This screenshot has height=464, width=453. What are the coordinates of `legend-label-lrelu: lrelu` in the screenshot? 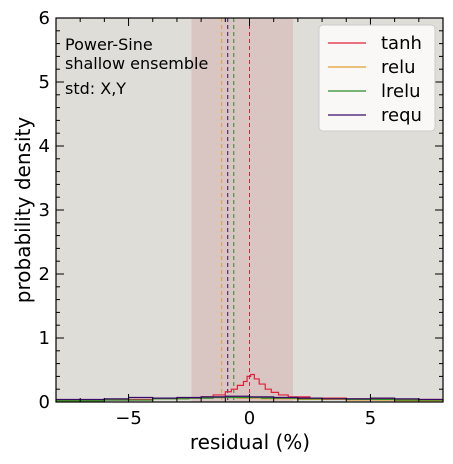 It's located at (401, 91).